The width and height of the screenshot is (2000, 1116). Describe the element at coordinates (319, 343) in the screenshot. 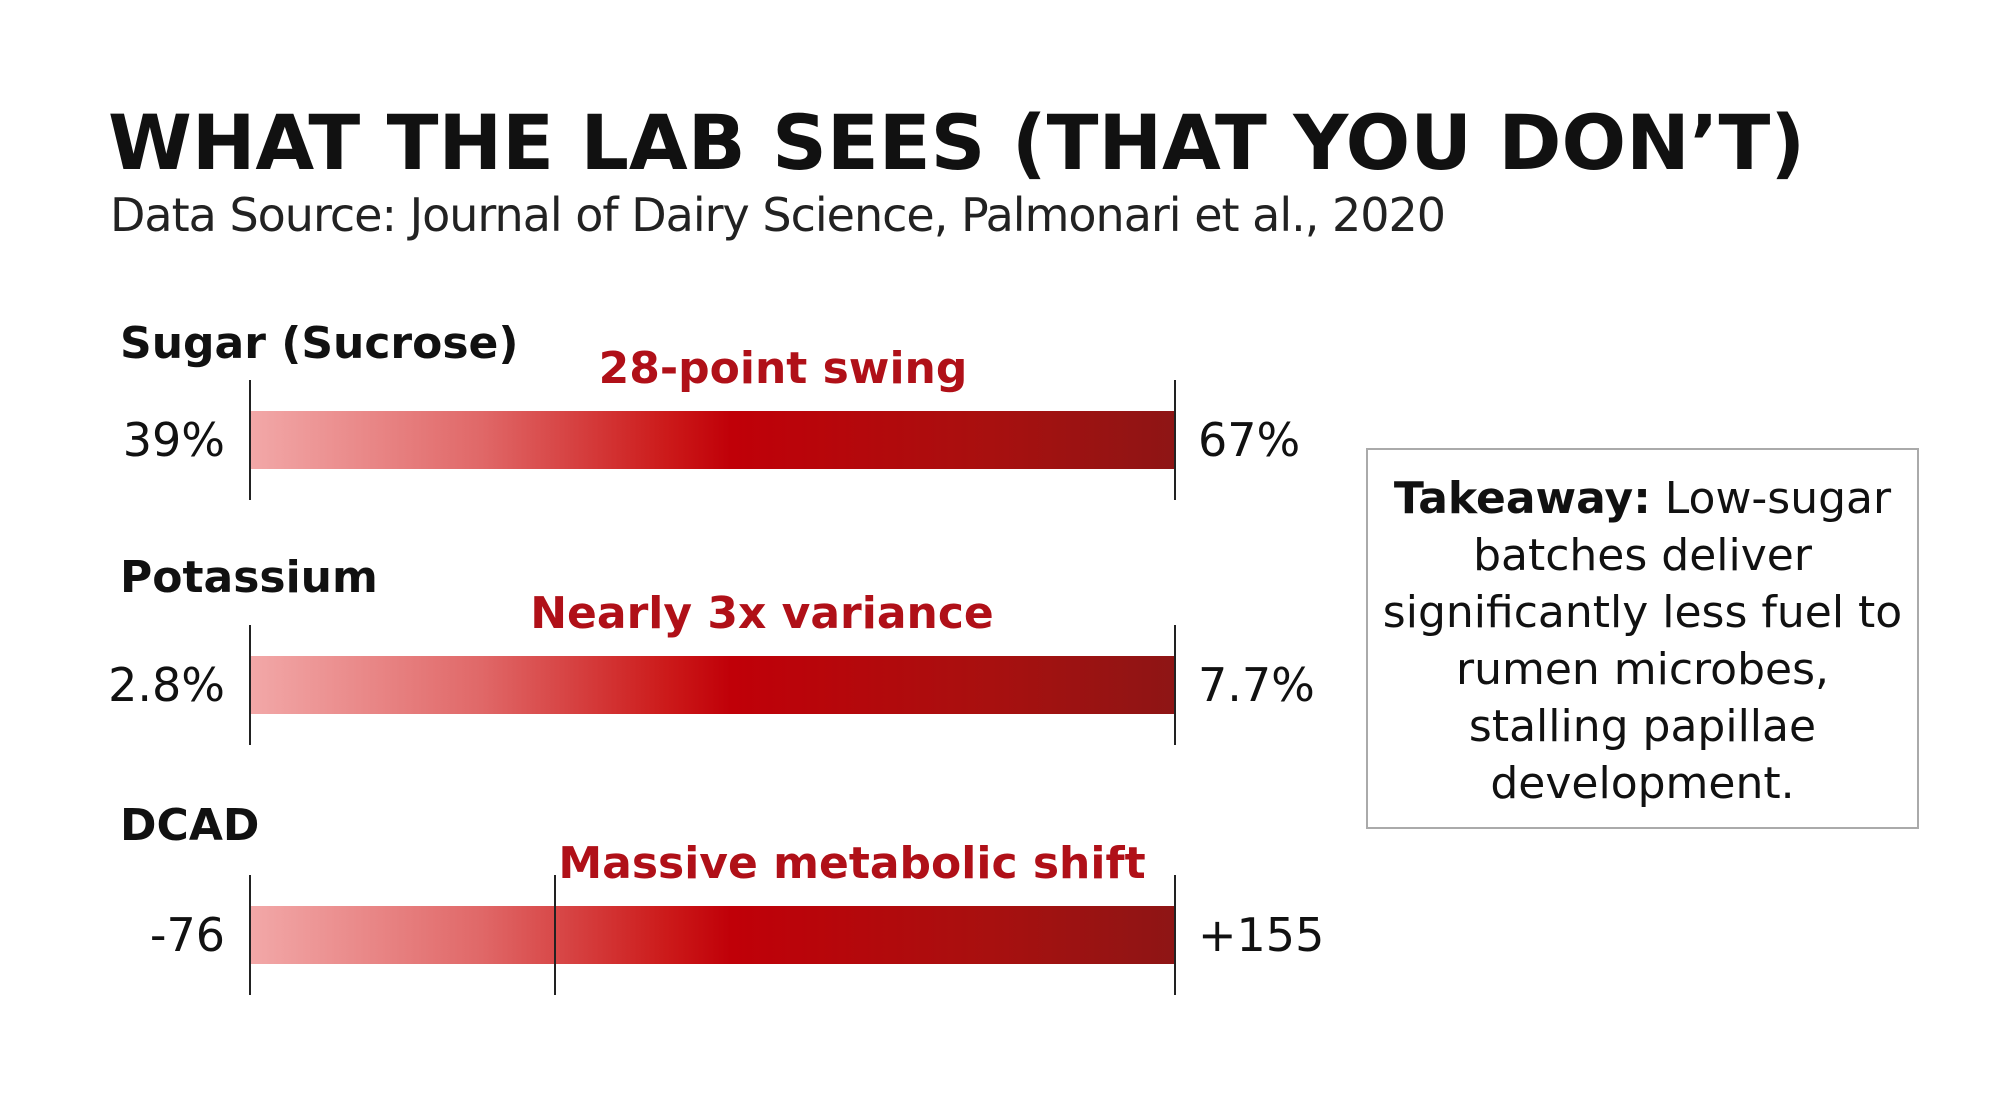

I see `row-label: Sugar (Sucrose)` at that location.